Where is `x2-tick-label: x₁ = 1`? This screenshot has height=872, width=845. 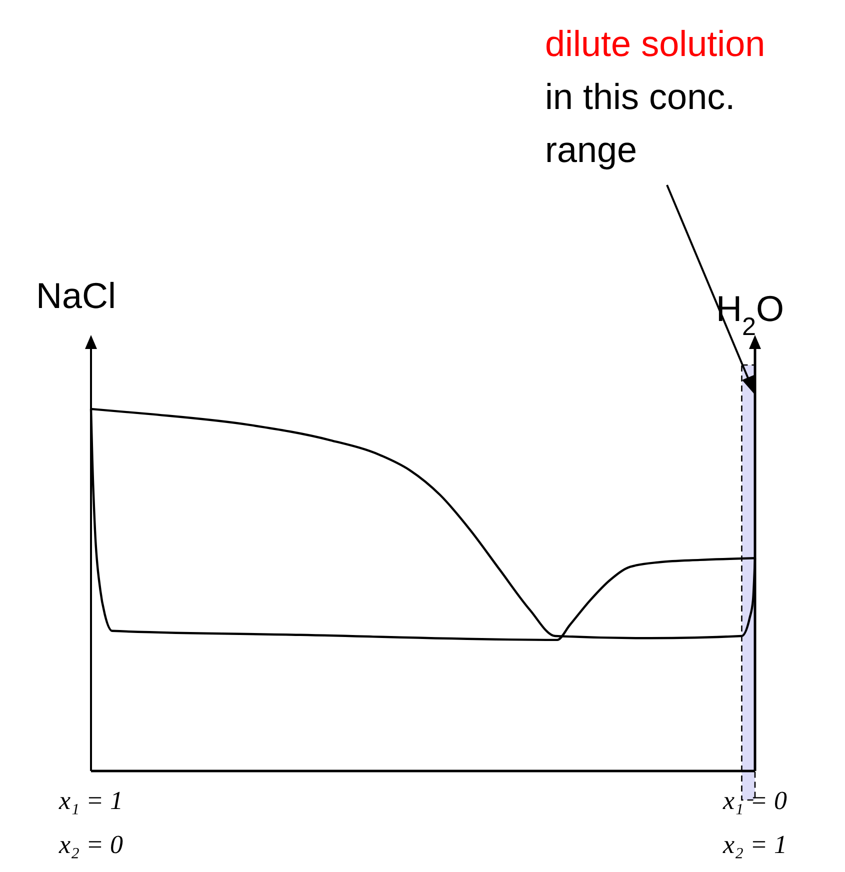
x2-tick-label: x₁ = 1 is located at coordinates (91, 800).